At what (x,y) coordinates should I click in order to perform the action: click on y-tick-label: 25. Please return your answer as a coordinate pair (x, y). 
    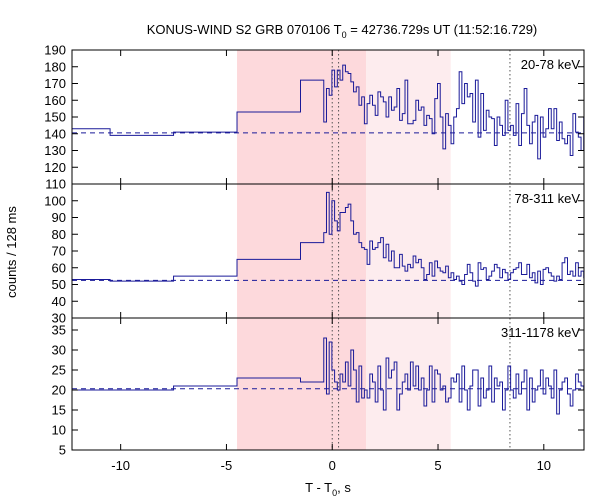
    Looking at the image, I should click on (59, 370).